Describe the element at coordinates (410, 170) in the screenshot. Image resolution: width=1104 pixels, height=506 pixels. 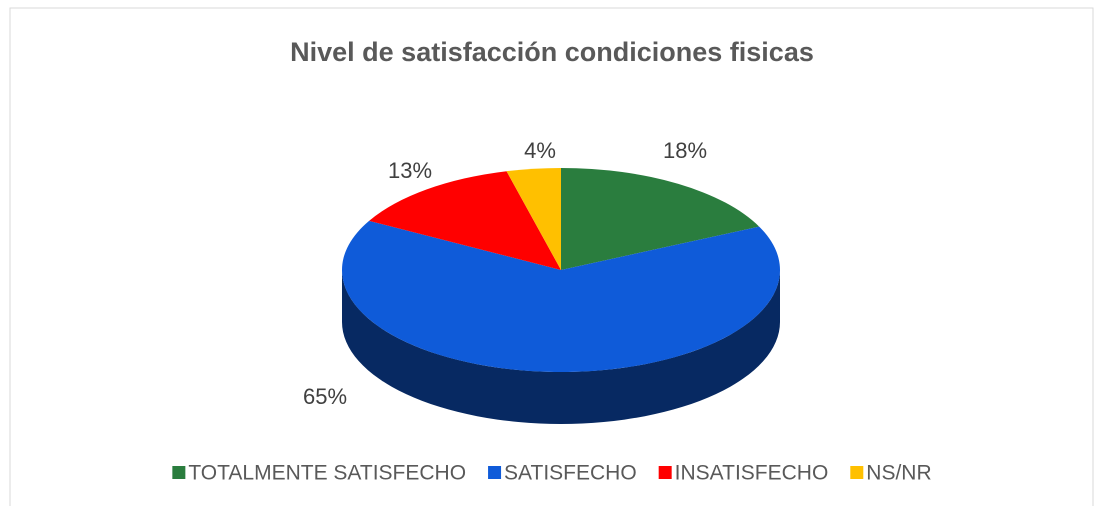
I see `data-label: 13%` at that location.